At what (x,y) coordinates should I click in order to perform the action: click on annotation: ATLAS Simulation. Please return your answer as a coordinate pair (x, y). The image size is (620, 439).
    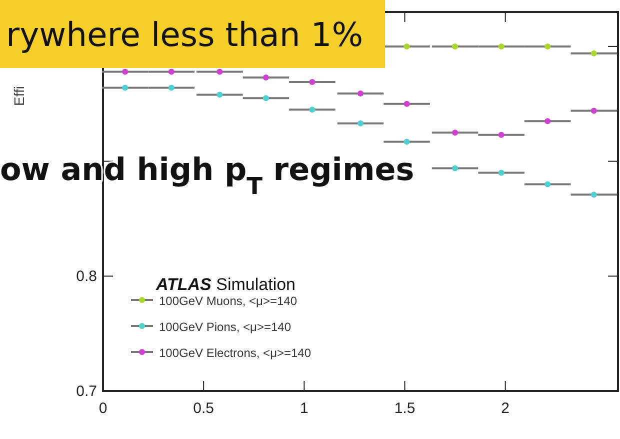
    Looking at the image, I should click on (225, 284).